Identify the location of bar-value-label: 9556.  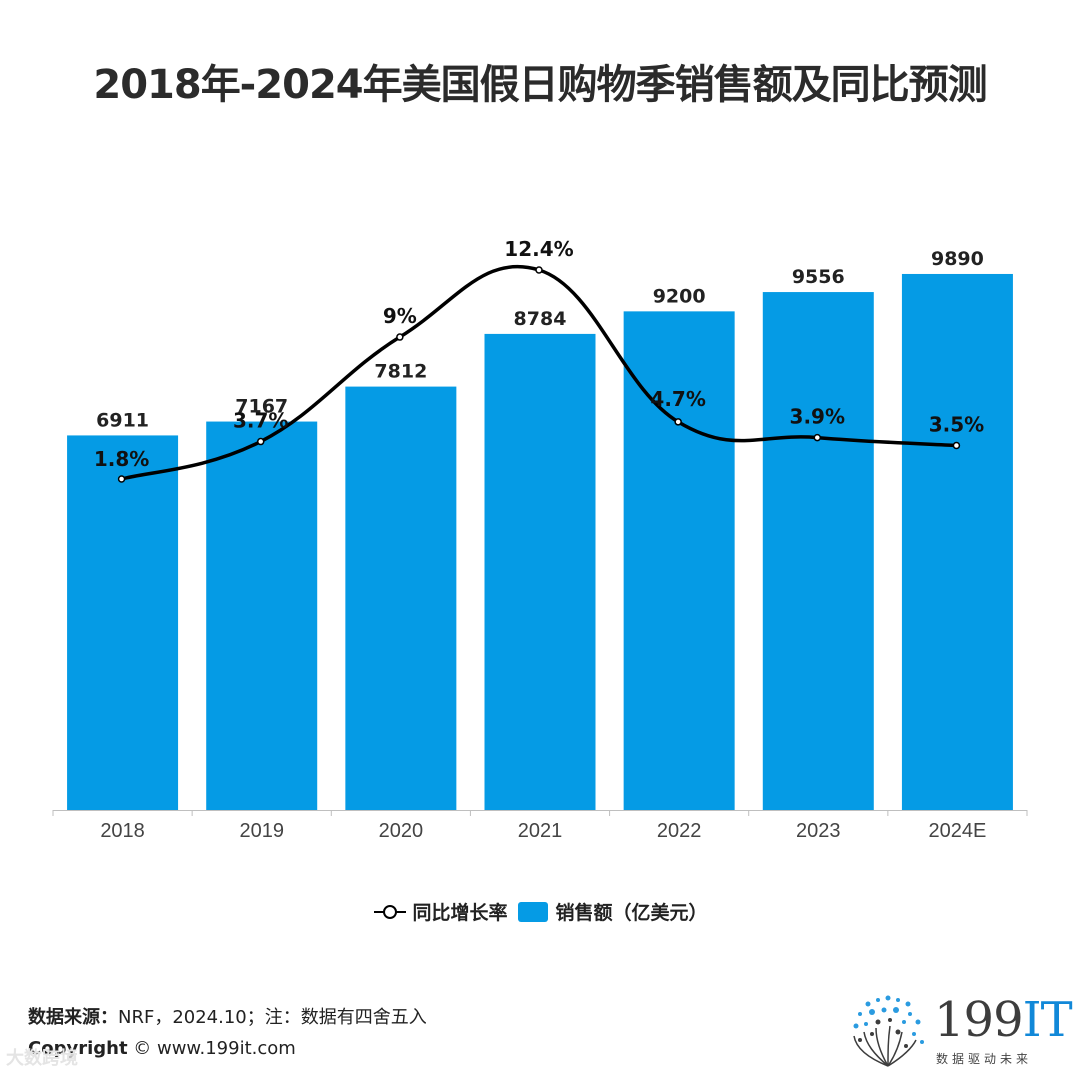
(818, 277).